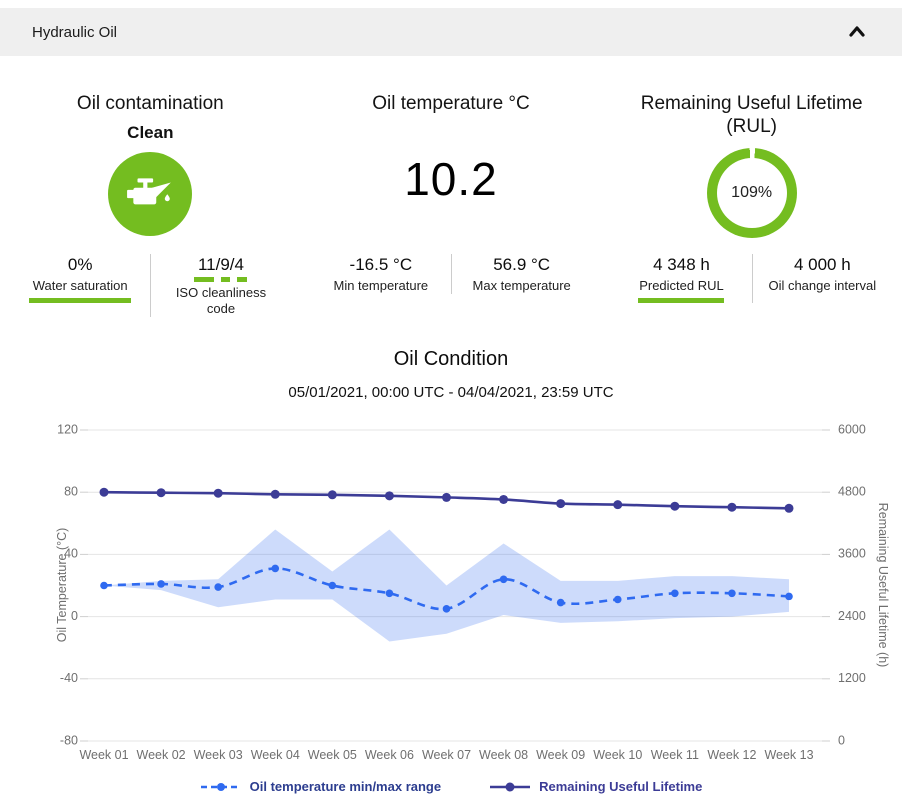 The height and width of the screenshot is (808, 902). I want to click on stat-min-temperature: -16.5 °C Min temperature, so click(381, 274).